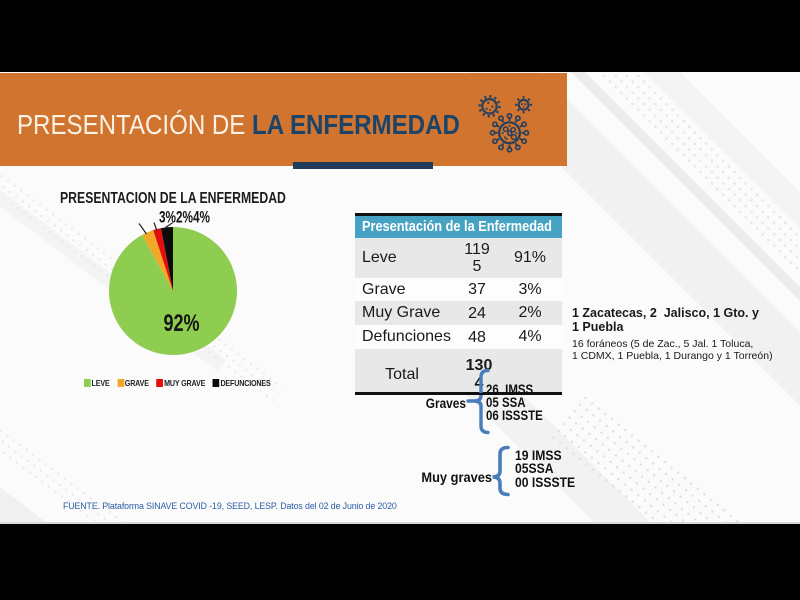 The image size is (800, 600). I want to click on svg-text: 3%2%4%, so click(184, 218).